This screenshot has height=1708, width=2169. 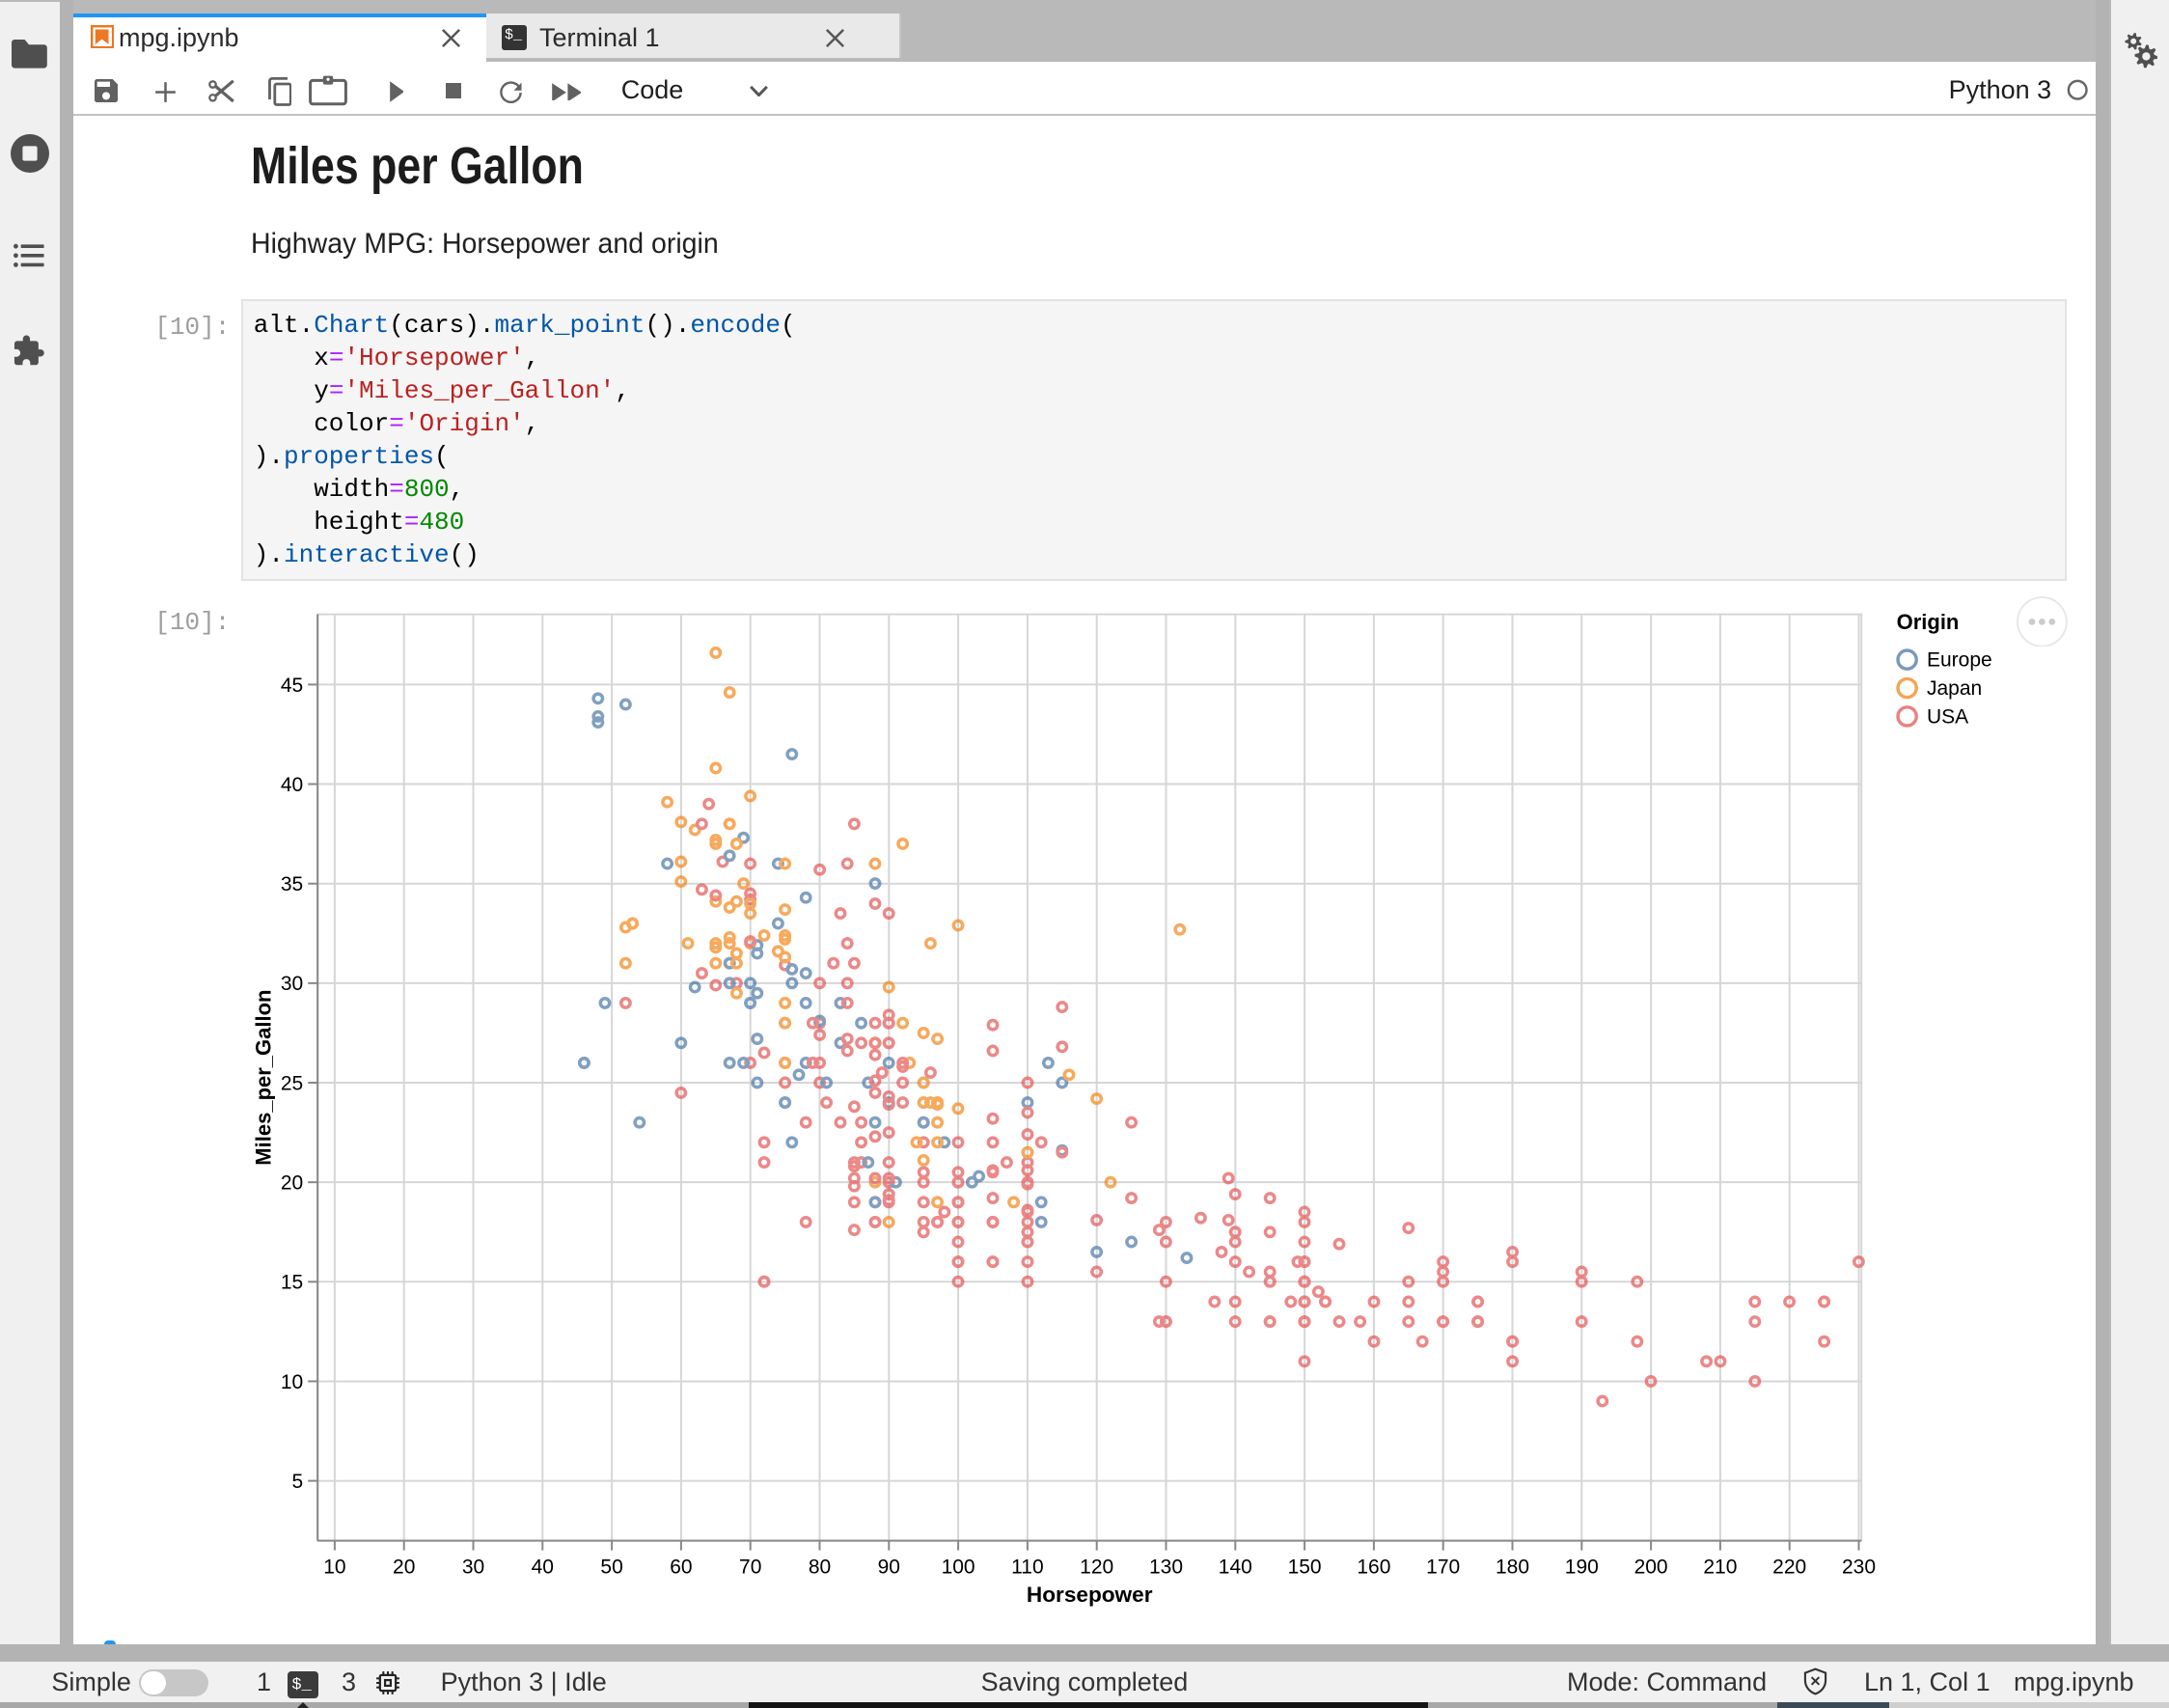 What do you see at coordinates (958, 1567) in the screenshot?
I see `svg-text: 100` at bounding box center [958, 1567].